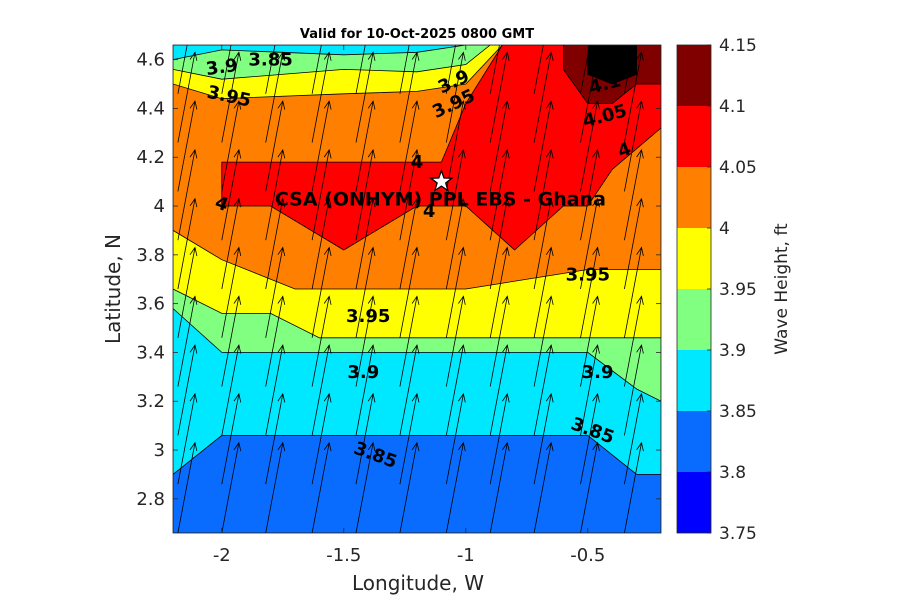 This screenshot has height=600, width=900. I want to click on y-tick-label: 3.8, so click(150, 255).